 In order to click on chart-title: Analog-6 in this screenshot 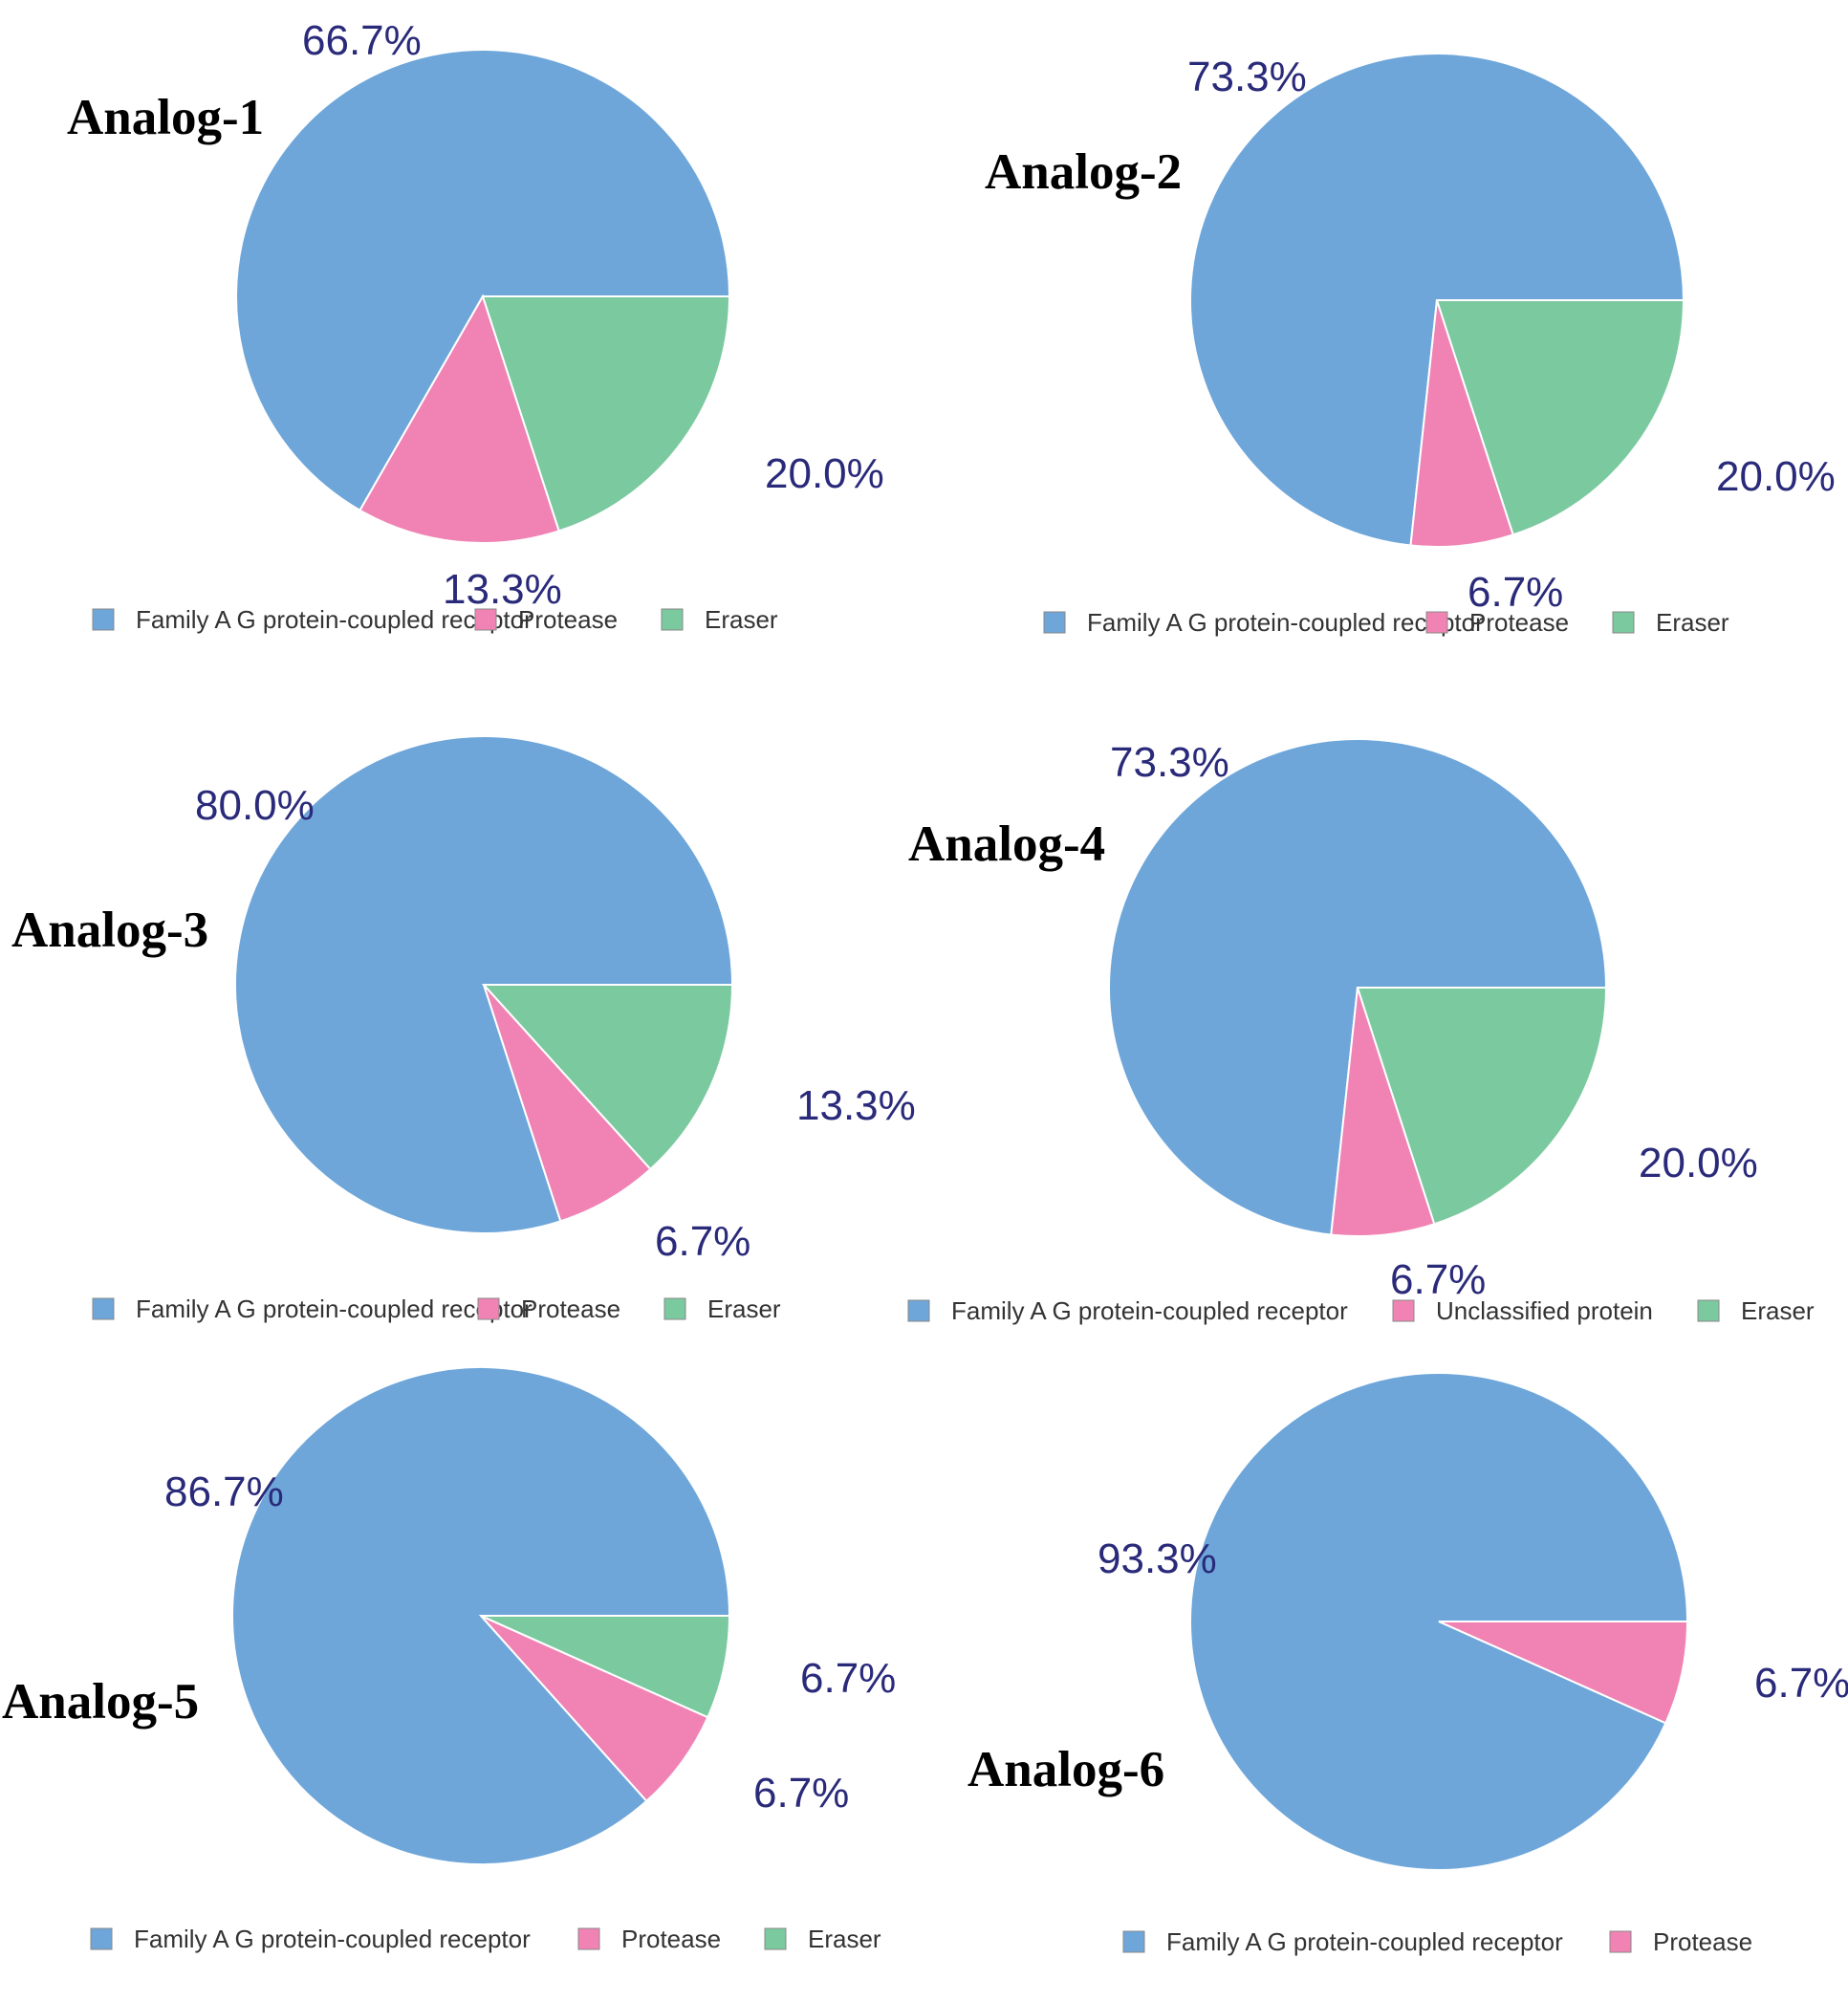, I will do `click(1066, 1770)`.